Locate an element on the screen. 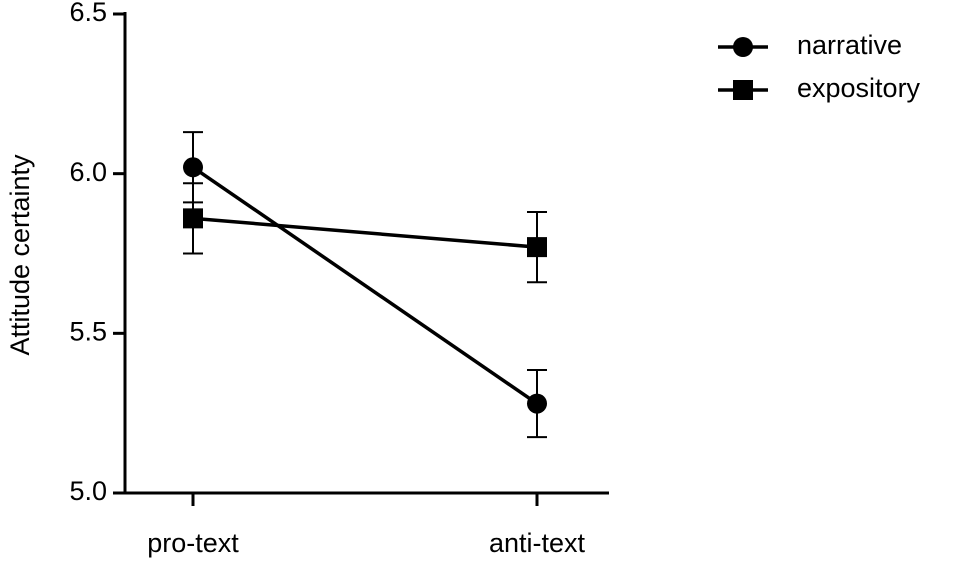 The image size is (957, 565). y-tick-label: 6.0 is located at coordinates (88, 172).